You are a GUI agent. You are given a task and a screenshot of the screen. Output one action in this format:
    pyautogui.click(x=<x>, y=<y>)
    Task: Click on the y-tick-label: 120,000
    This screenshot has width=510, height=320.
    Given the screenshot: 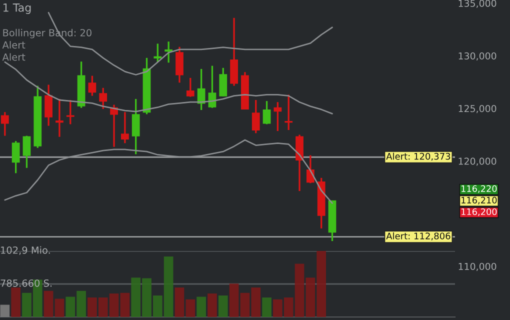 What is the action you would take?
    pyautogui.click(x=477, y=162)
    